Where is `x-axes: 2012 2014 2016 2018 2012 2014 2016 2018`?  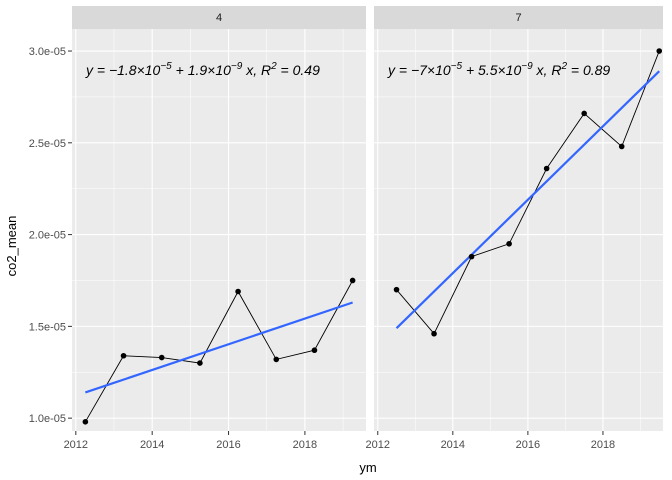 x-axes: 2012 2014 2016 2018 2012 2014 2016 2018 is located at coordinates (339, 441).